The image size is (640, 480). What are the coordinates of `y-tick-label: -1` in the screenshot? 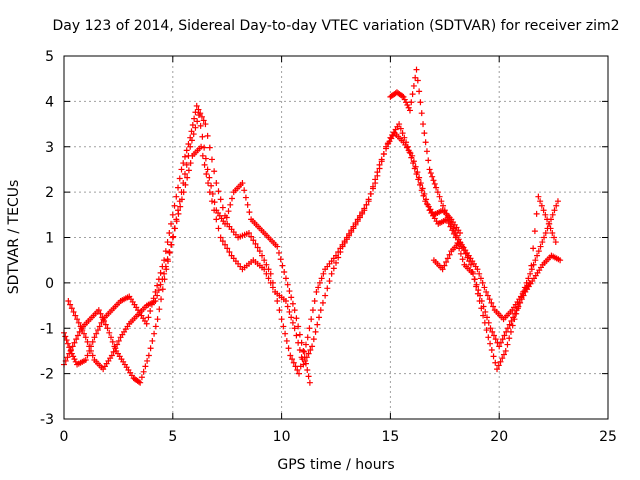 It's located at (47, 329).